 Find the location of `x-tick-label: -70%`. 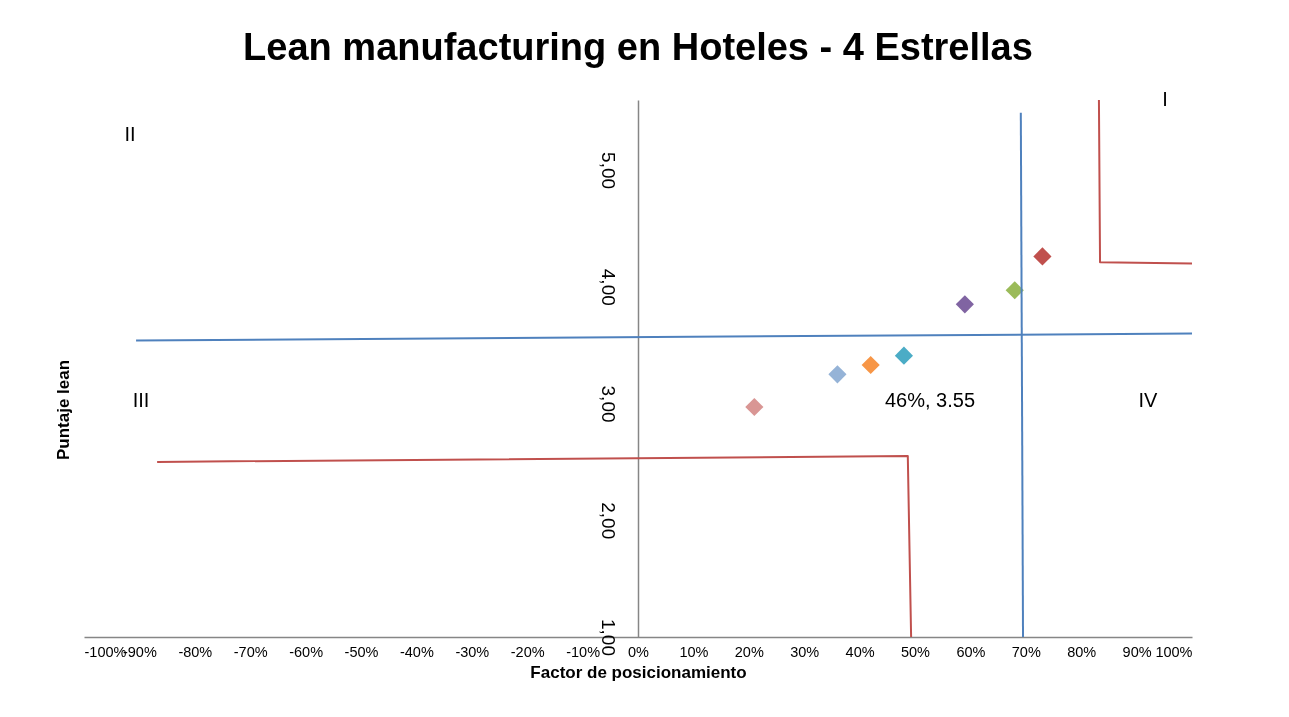

x-tick-label: -70% is located at coordinates (250, 651).